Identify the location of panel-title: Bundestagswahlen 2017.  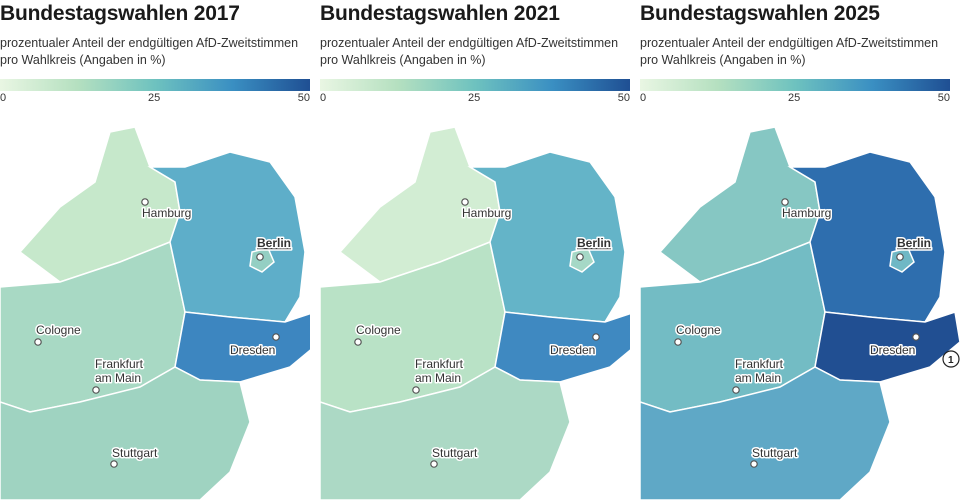
(120, 13).